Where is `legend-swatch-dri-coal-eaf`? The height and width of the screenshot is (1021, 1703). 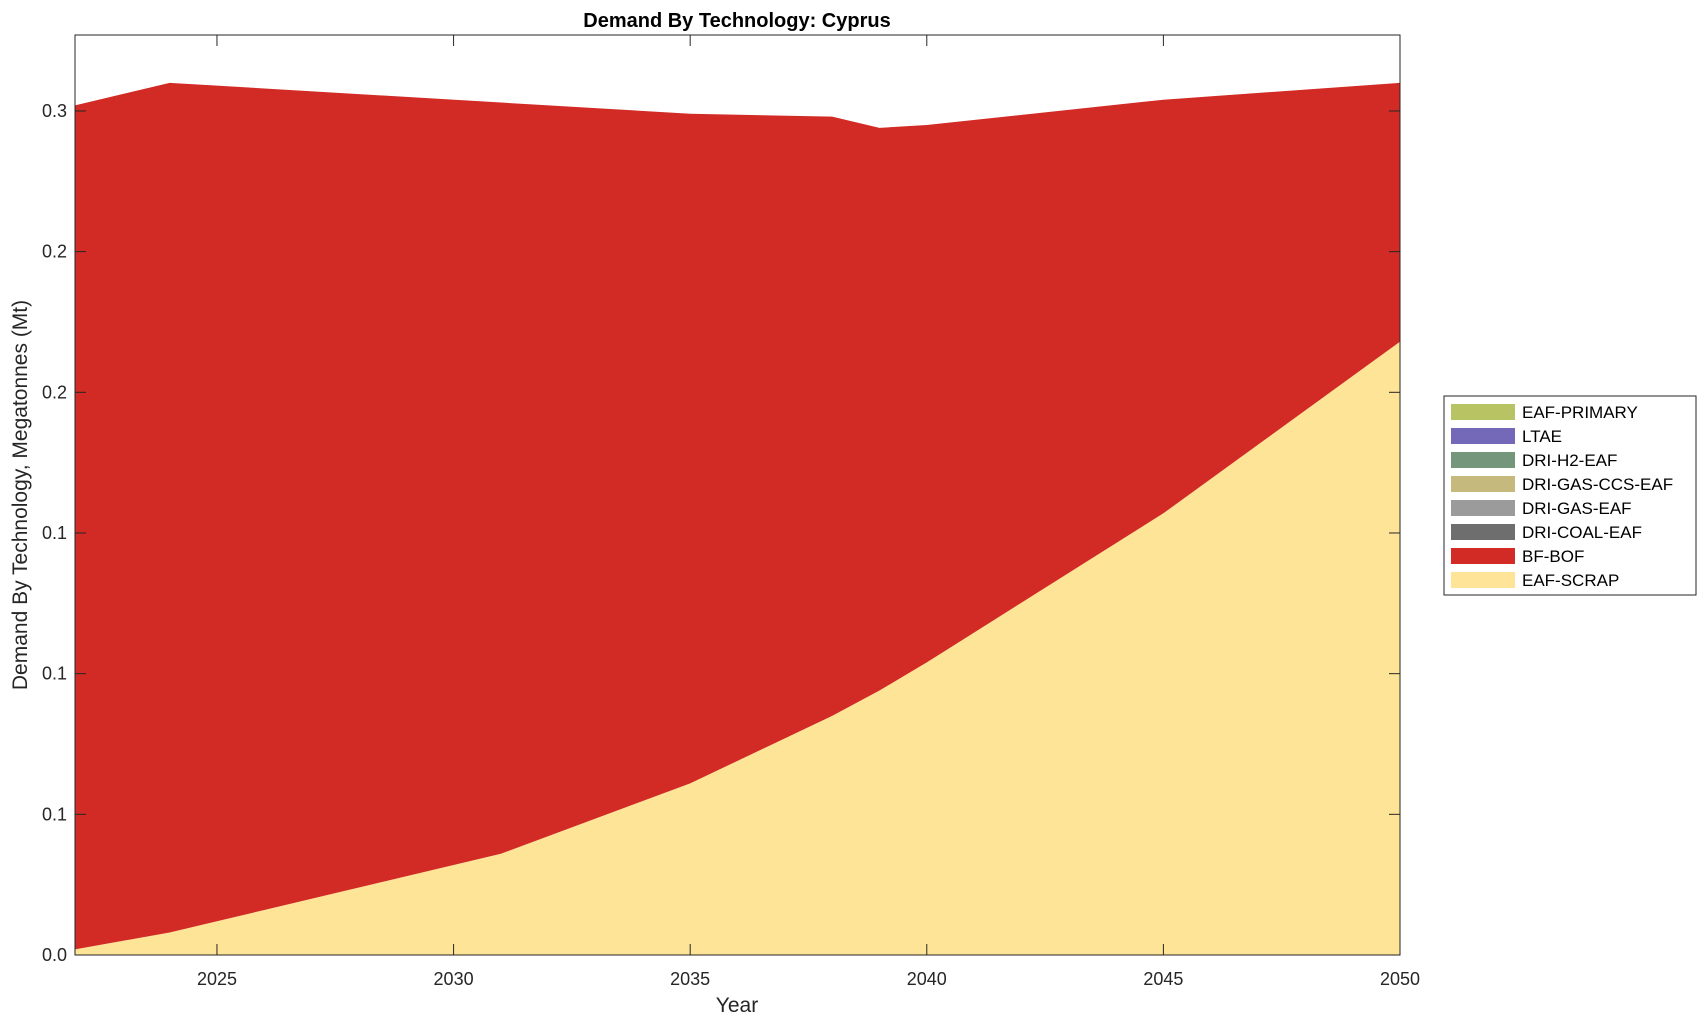
legend-swatch-dri-coal-eaf is located at coordinates (1483, 532).